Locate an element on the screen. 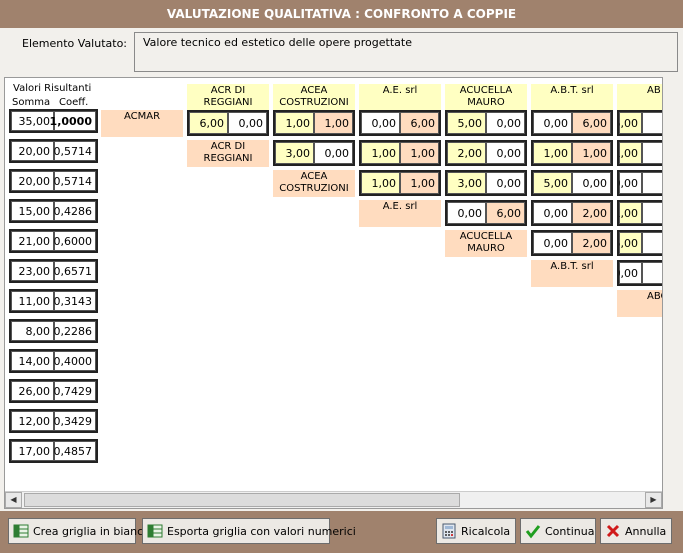  coeff-cell: 0,4857 is located at coordinates (75, 451).